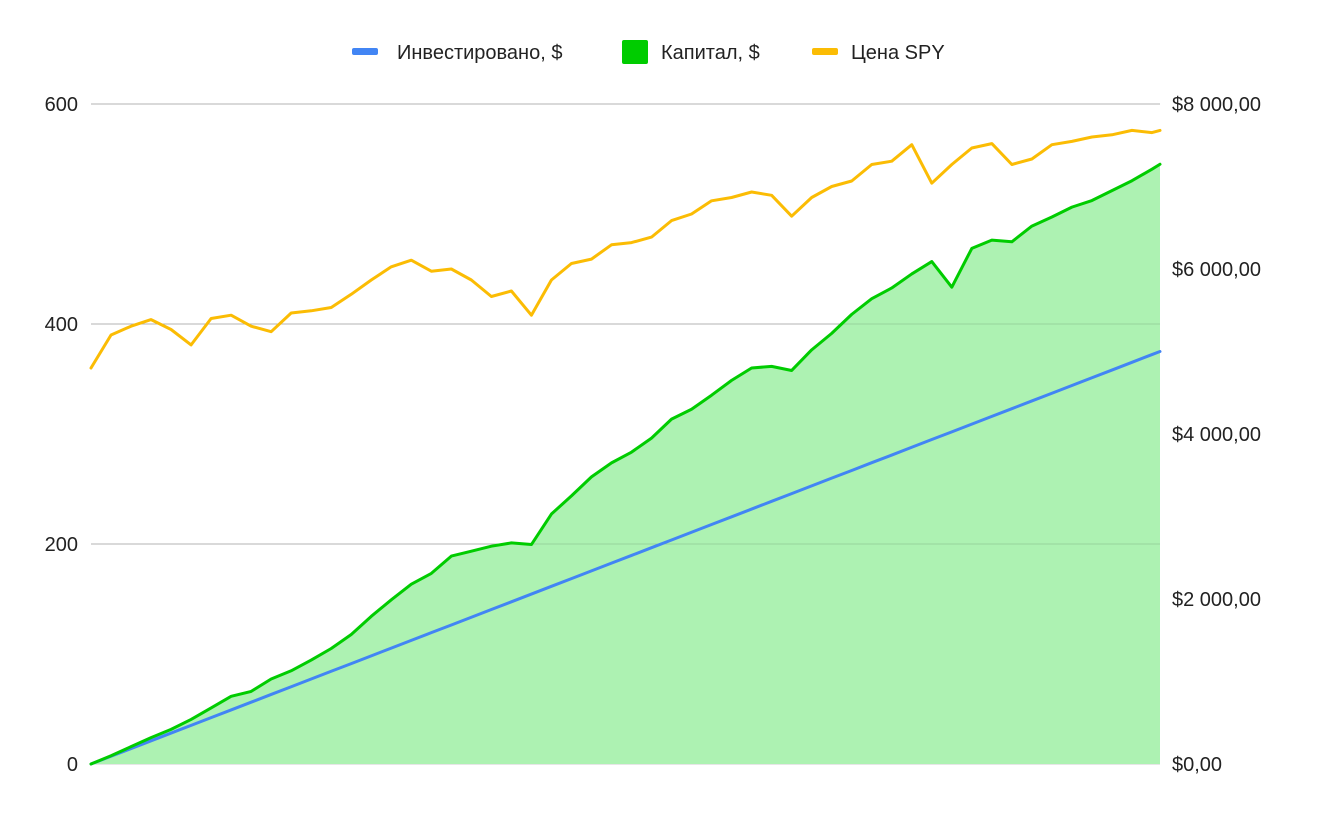  Describe the element at coordinates (1216, 600) in the screenshot. I see `right-tick-label: $2 000,00` at that location.